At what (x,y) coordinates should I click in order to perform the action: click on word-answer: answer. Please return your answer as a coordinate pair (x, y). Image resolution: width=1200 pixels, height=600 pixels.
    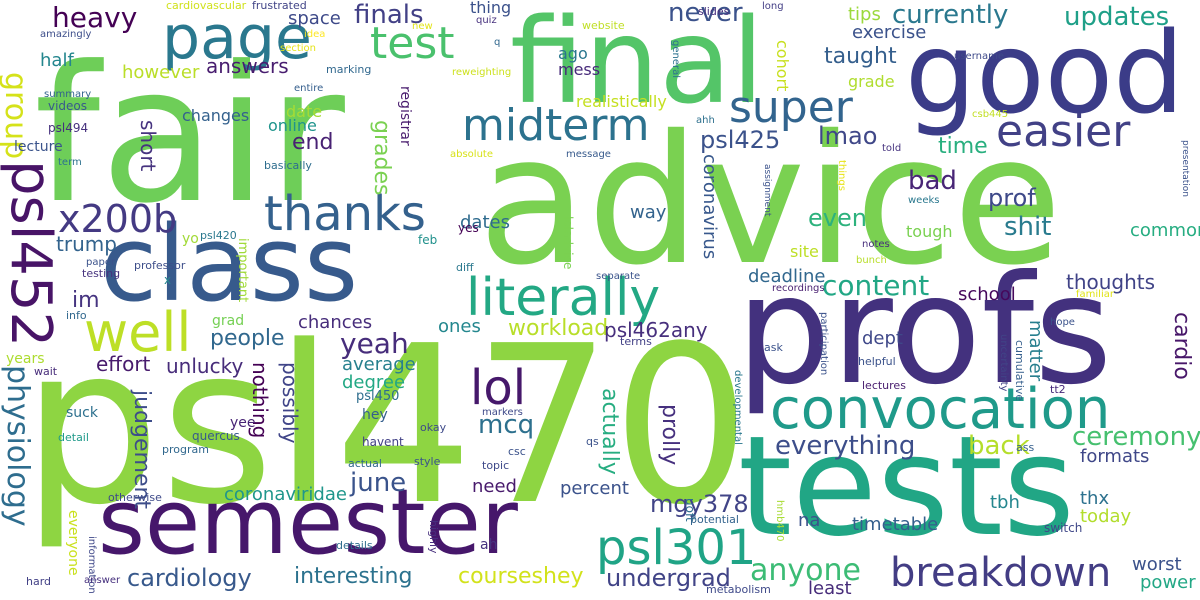
    Looking at the image, I should click on (102, 580).